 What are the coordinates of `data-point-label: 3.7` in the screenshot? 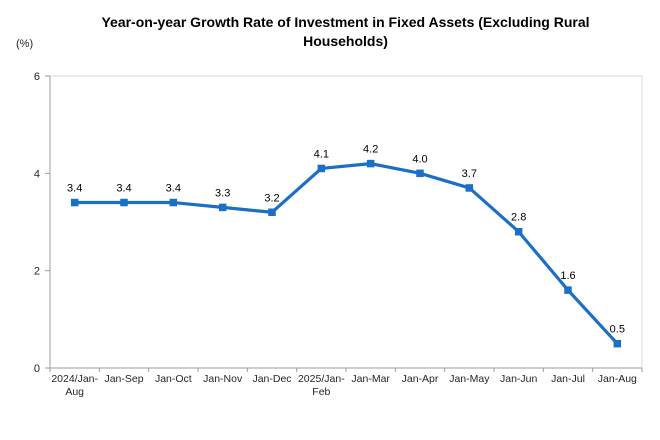 It's located at (469, 174).